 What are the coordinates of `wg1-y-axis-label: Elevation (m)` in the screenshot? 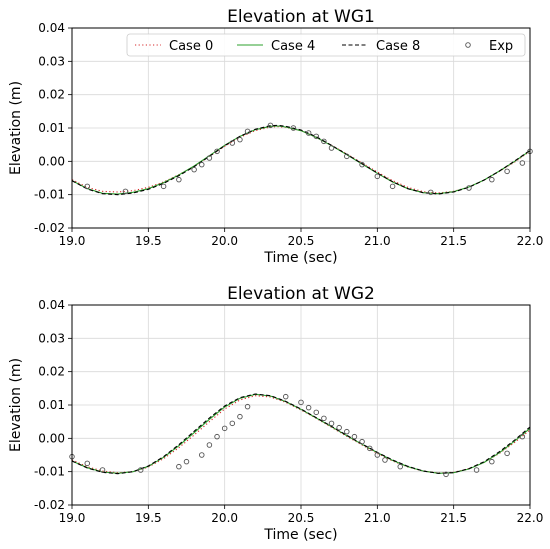 It's located at (16, 128).